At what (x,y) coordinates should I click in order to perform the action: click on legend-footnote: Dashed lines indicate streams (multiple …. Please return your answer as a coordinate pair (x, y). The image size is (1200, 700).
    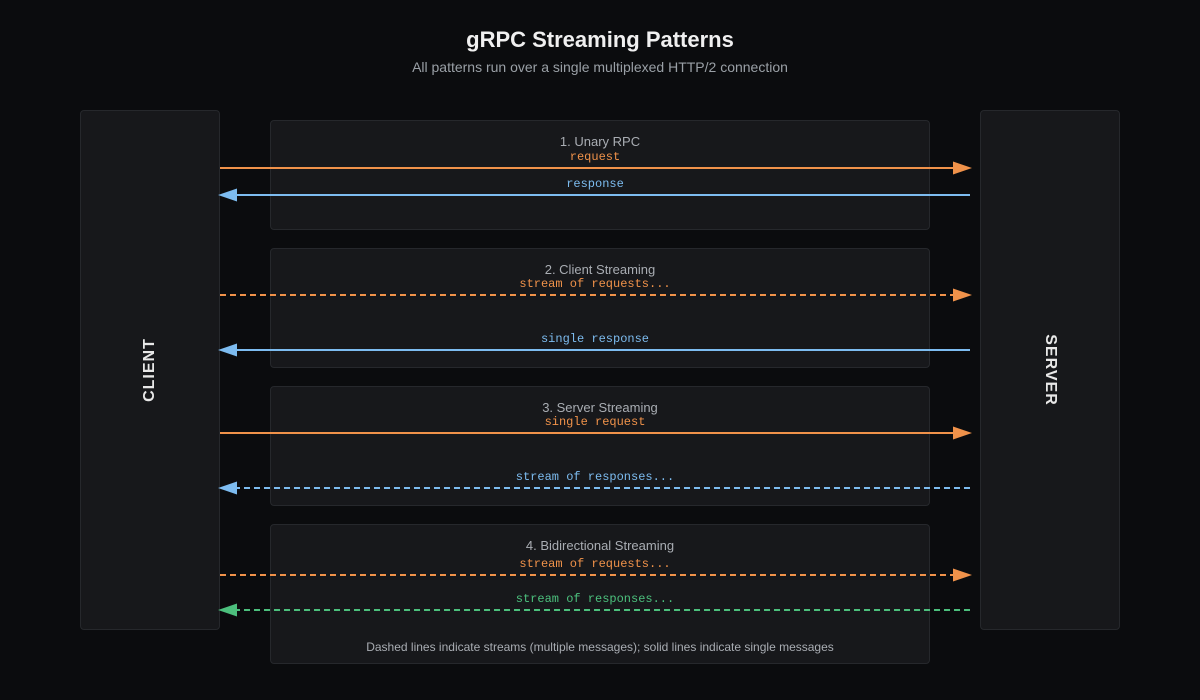
    Looking at the image, I should click on (600, 647).